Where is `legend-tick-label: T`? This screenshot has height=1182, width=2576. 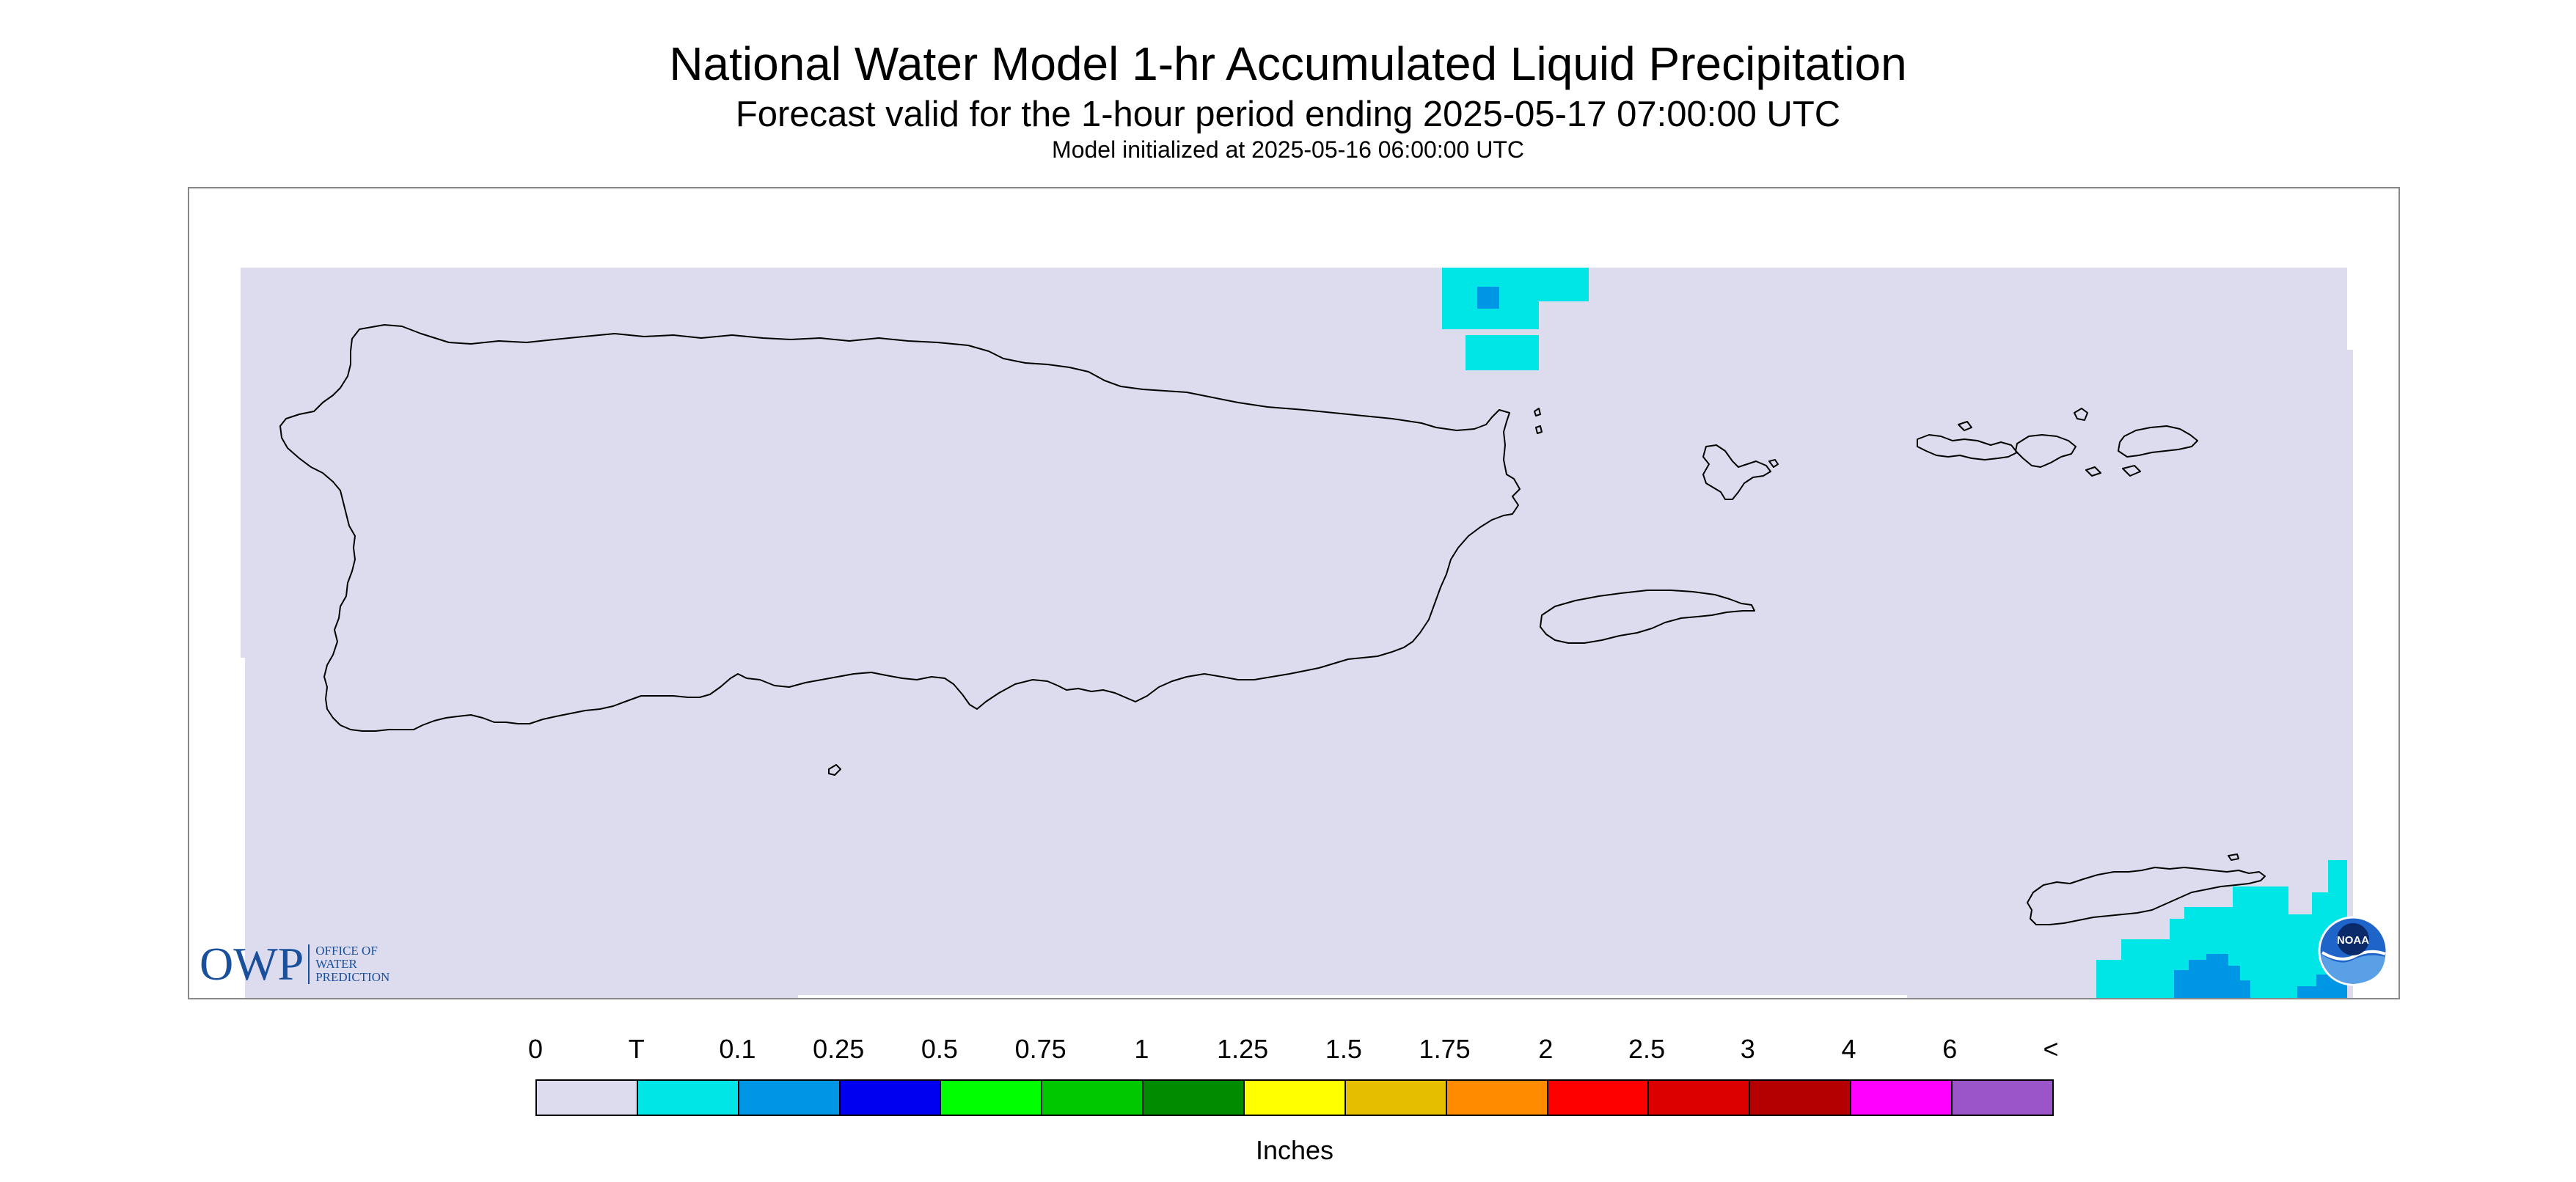
legend-tick-label: T is located at coordinates (636, 1049).